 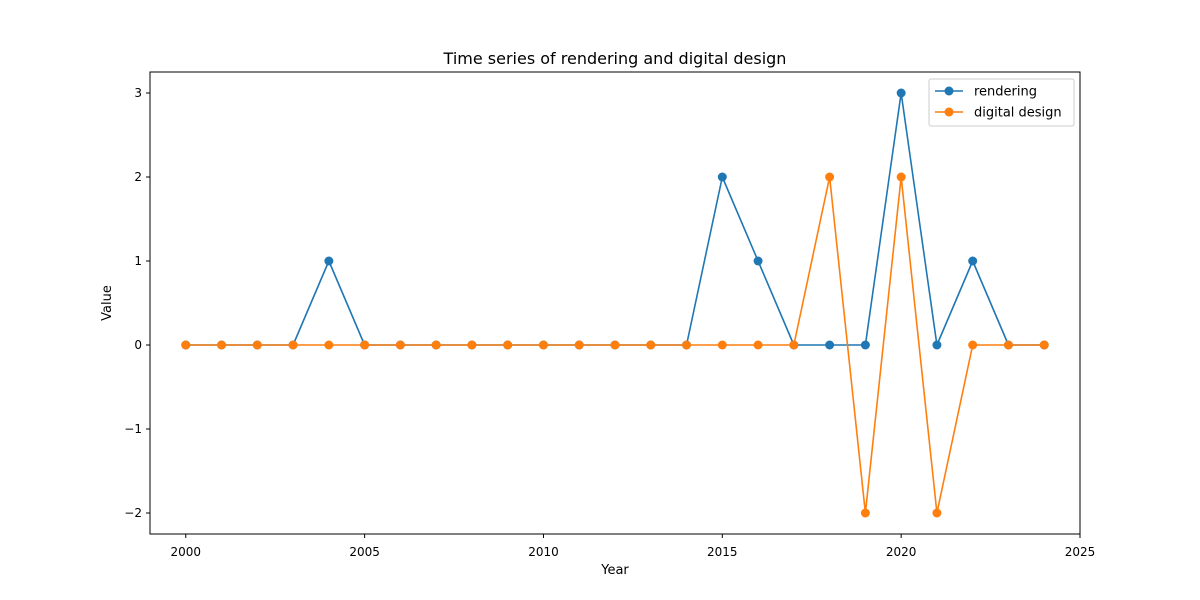 I want to click on x-tick-label: 2025, so click(x=1080, y=552).